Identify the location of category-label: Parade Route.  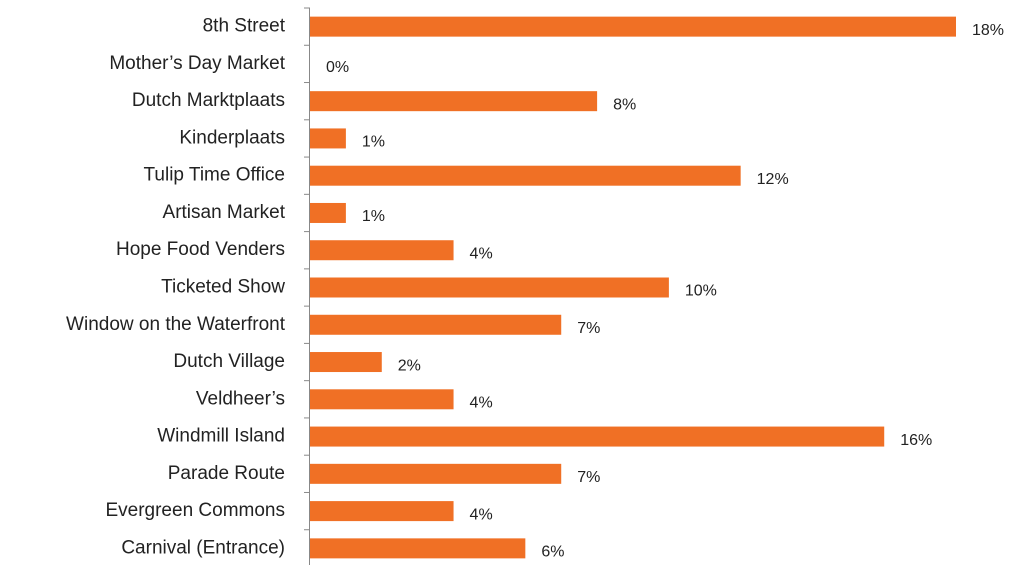
(226, 473).